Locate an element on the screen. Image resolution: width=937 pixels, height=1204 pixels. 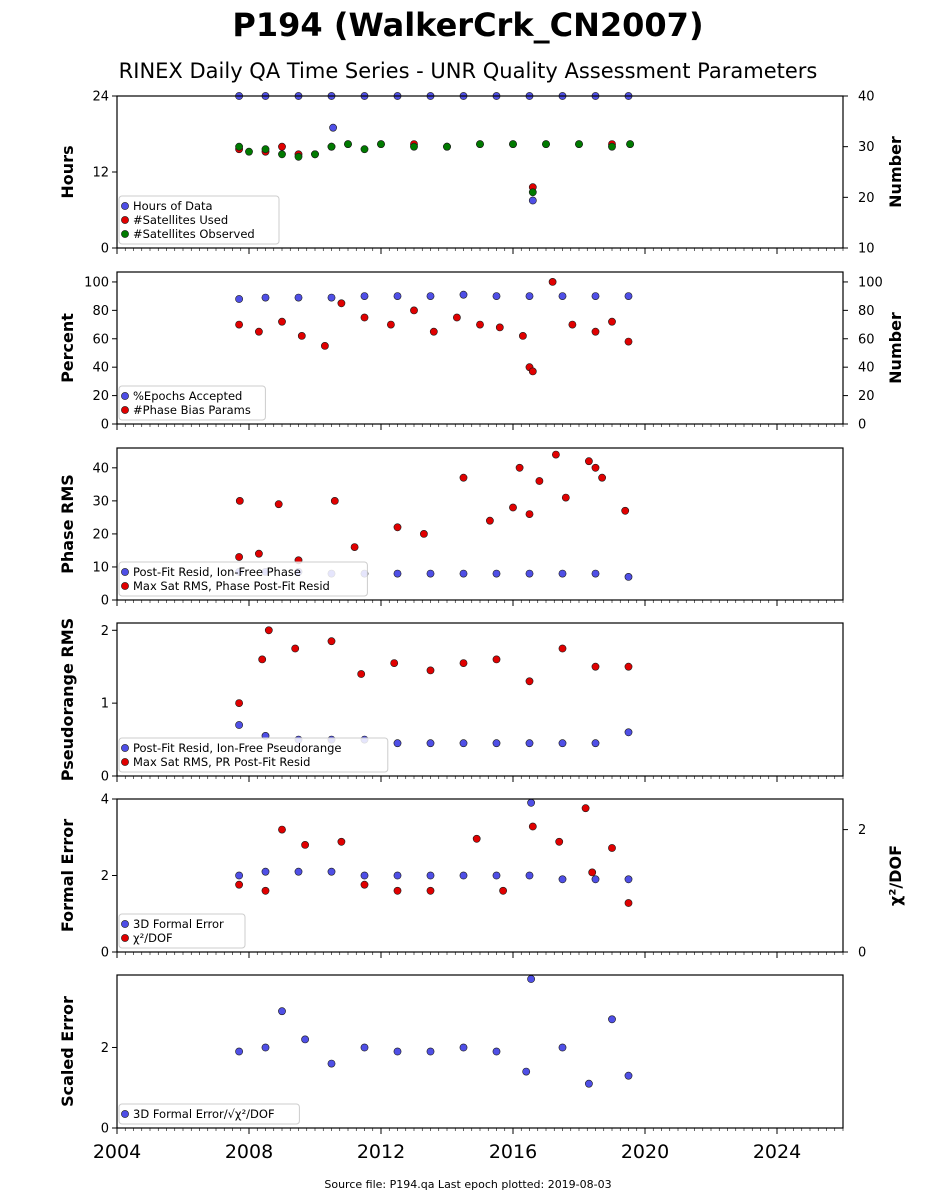
y2-axis-label: Number is located at coordinates (895, 172).